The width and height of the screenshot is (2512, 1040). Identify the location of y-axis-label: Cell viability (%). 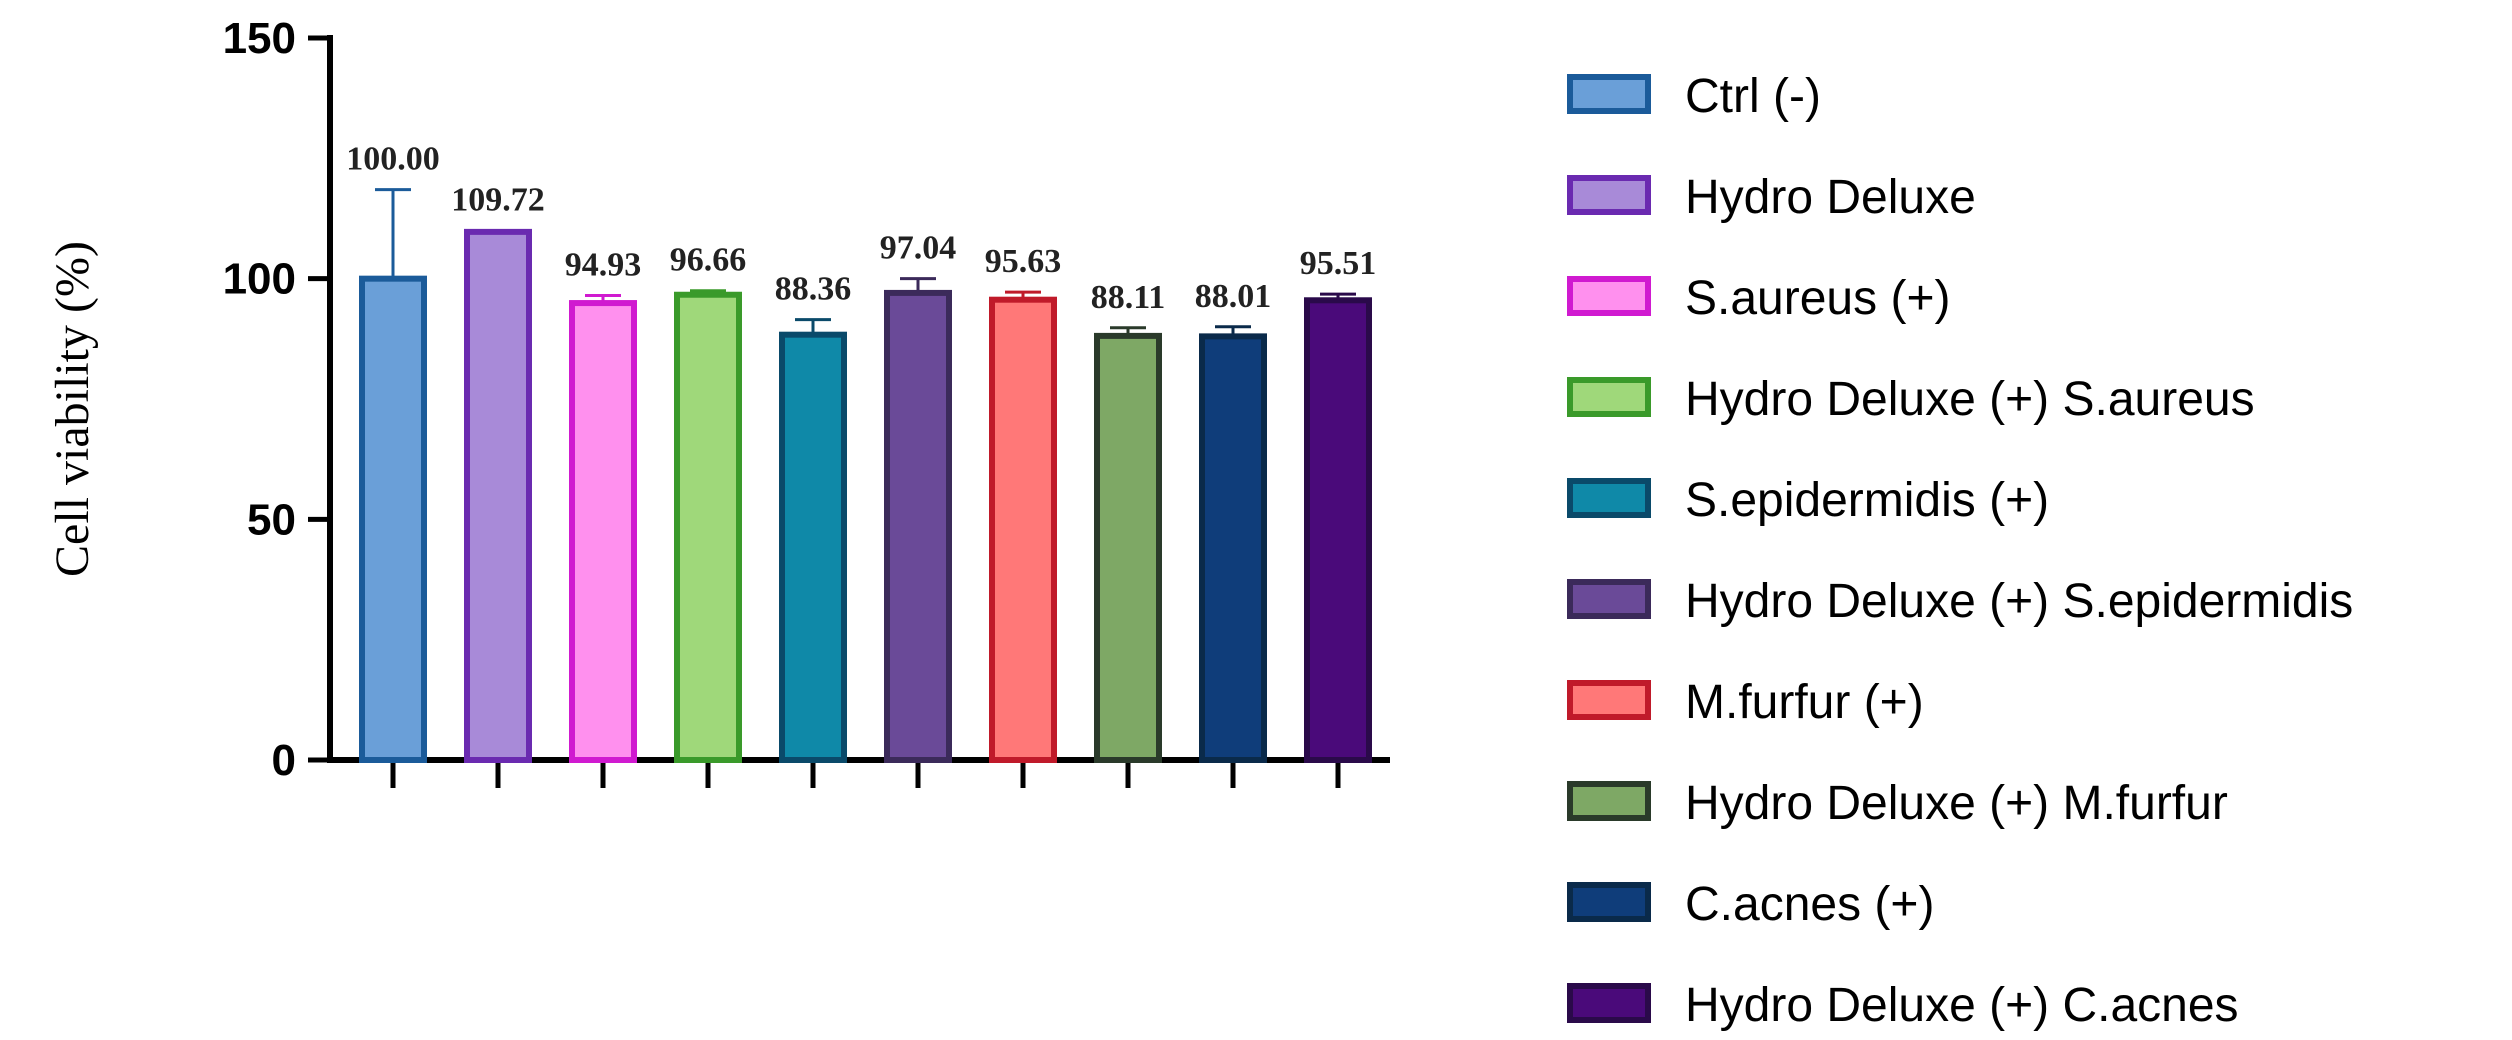
(72, 409).